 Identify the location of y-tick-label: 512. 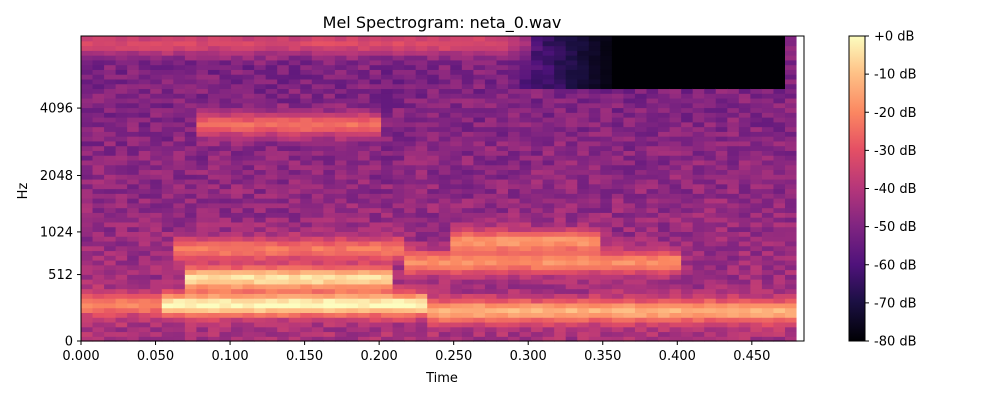
(60, 275).